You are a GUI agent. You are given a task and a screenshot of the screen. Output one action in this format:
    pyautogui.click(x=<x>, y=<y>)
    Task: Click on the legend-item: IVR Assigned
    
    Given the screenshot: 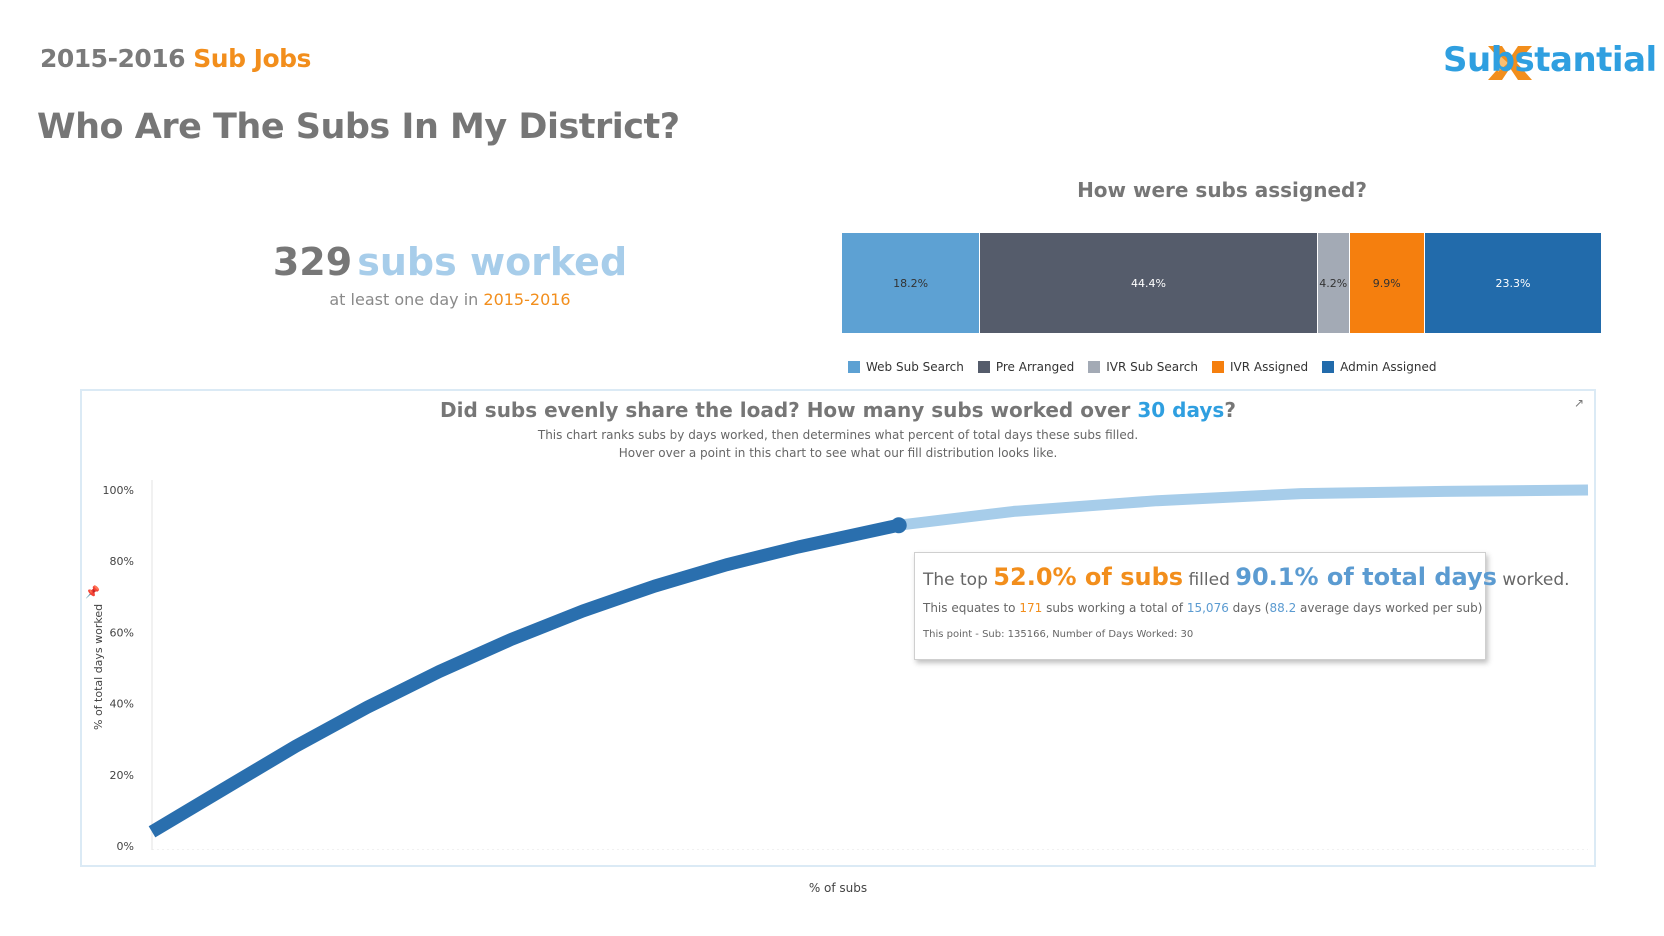 What is the action you would take?
    pyautogui.click(x=1260, y=367)
    